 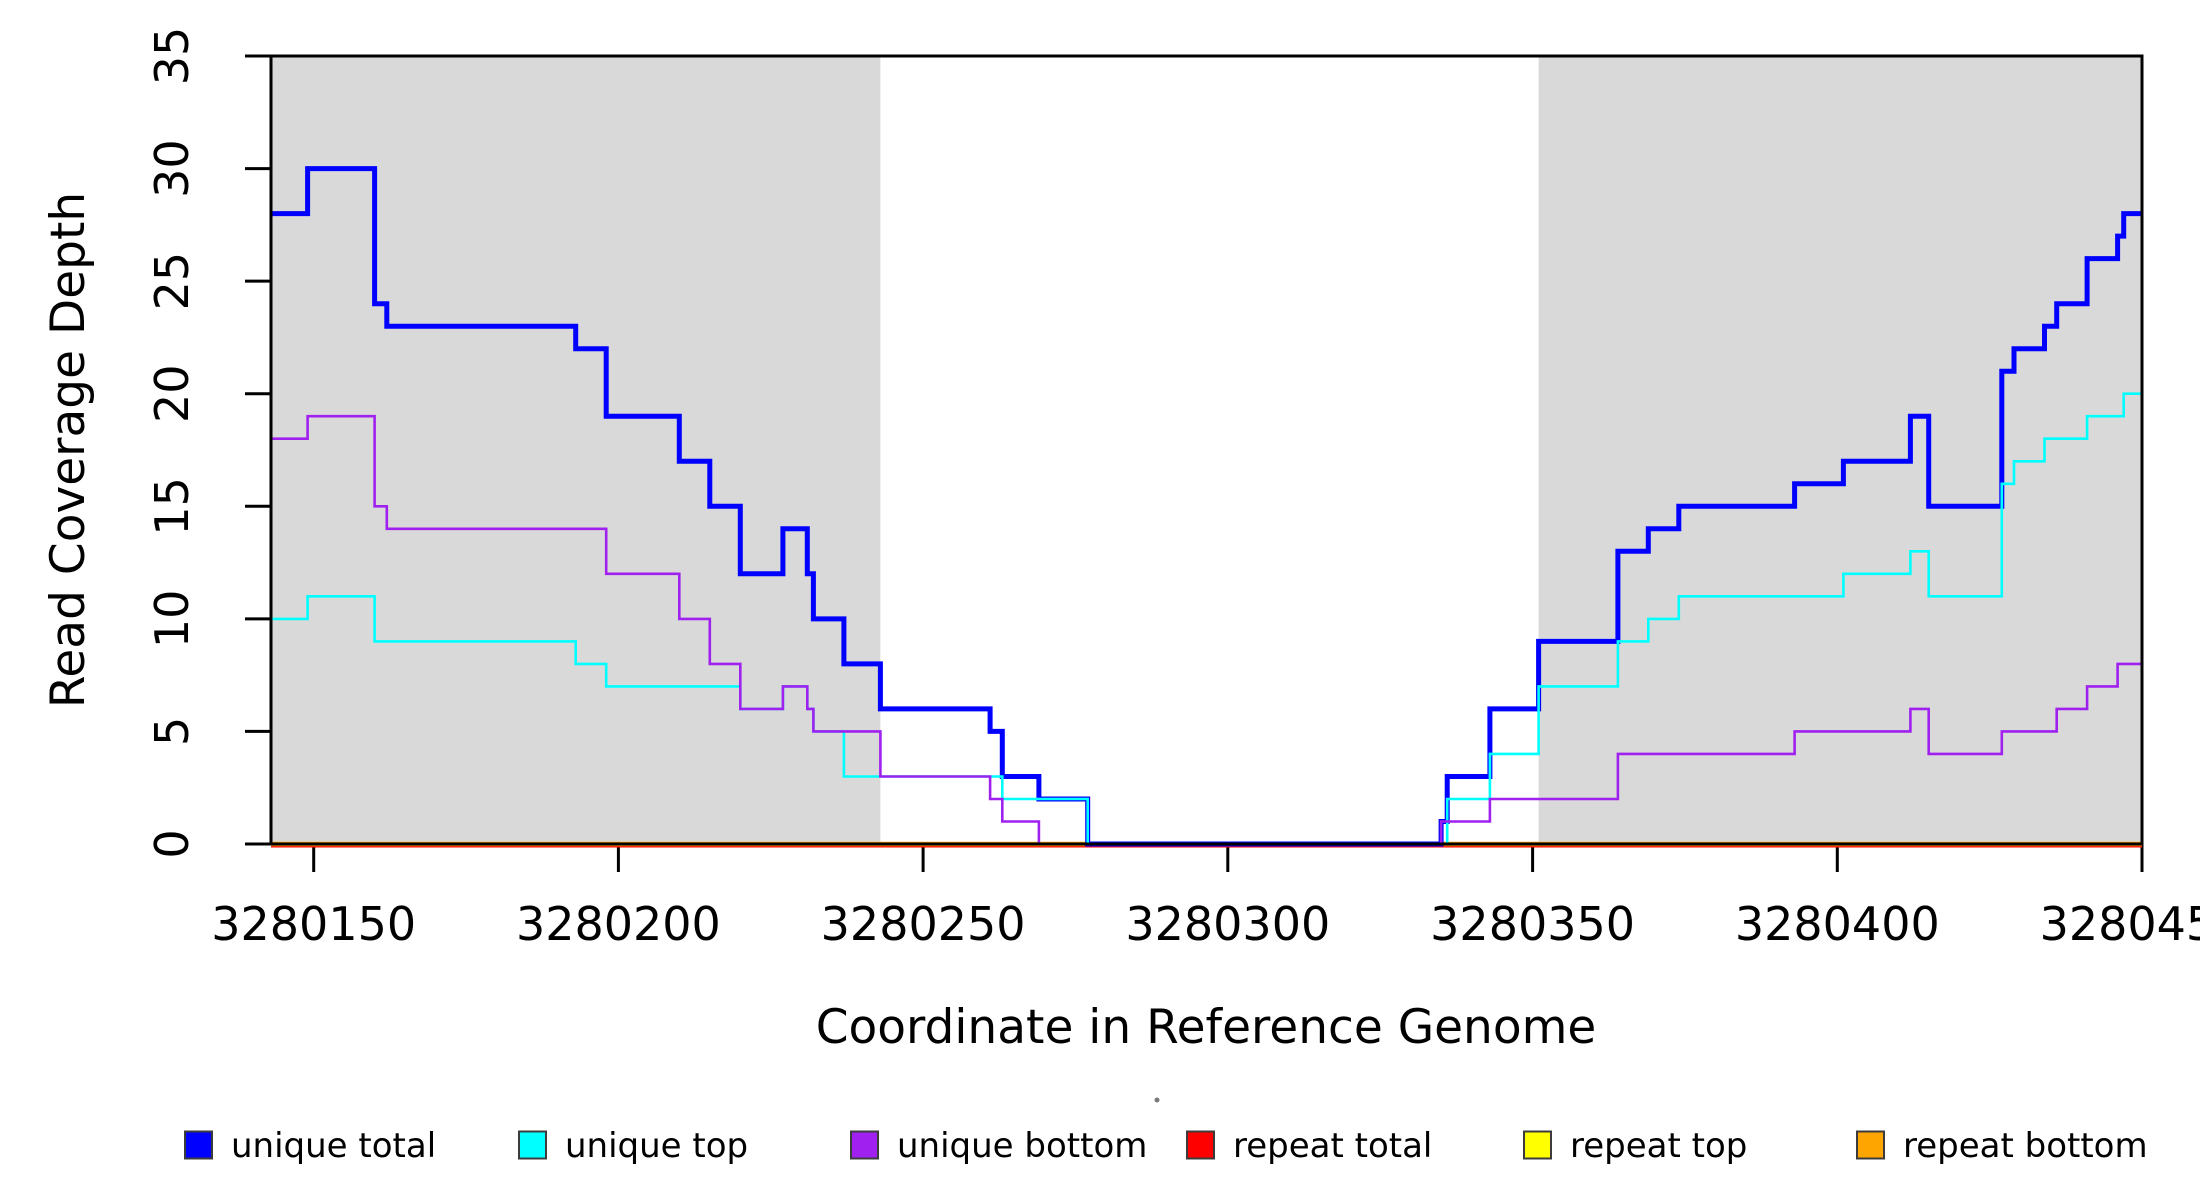 What do you see at coordinates (172, 843) in the screenshot?
I see `y-tick-label: 0` at bounding box center [172, 843].